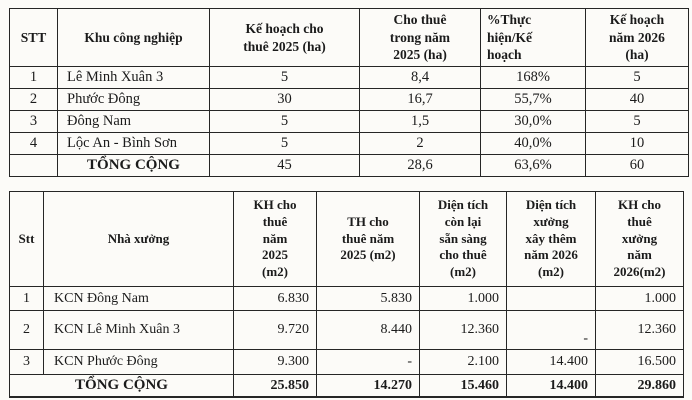  I want to click on cell-factory-name: KCN Đông Nam, so click(138, 298).